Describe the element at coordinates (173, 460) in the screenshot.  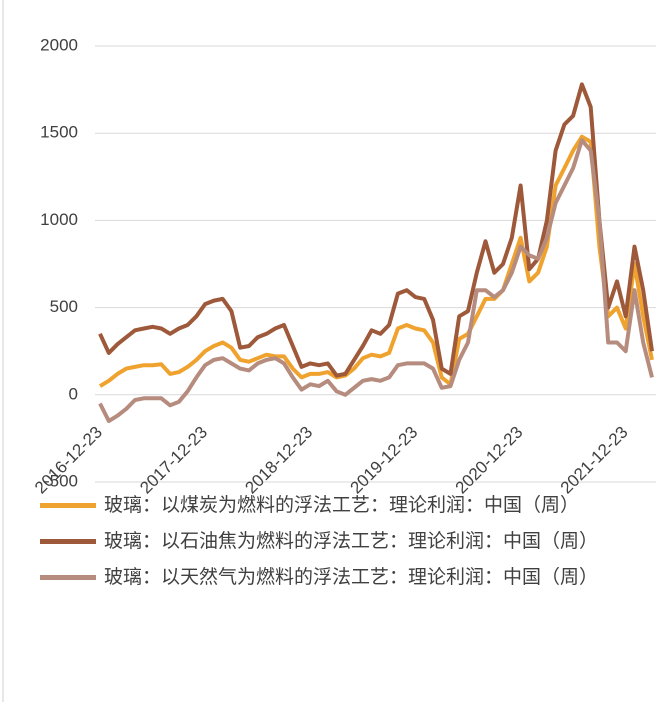
I see `x-tick-label: 2017-12-23` at that location.